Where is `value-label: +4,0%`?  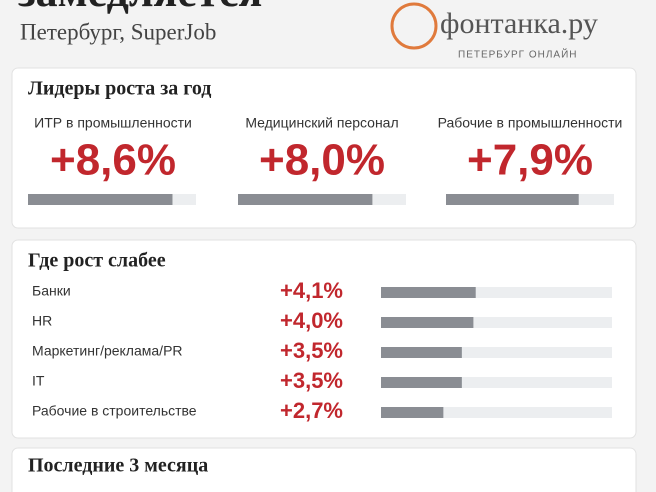 value-label: +4,0% is located at coordinates (311, 320).